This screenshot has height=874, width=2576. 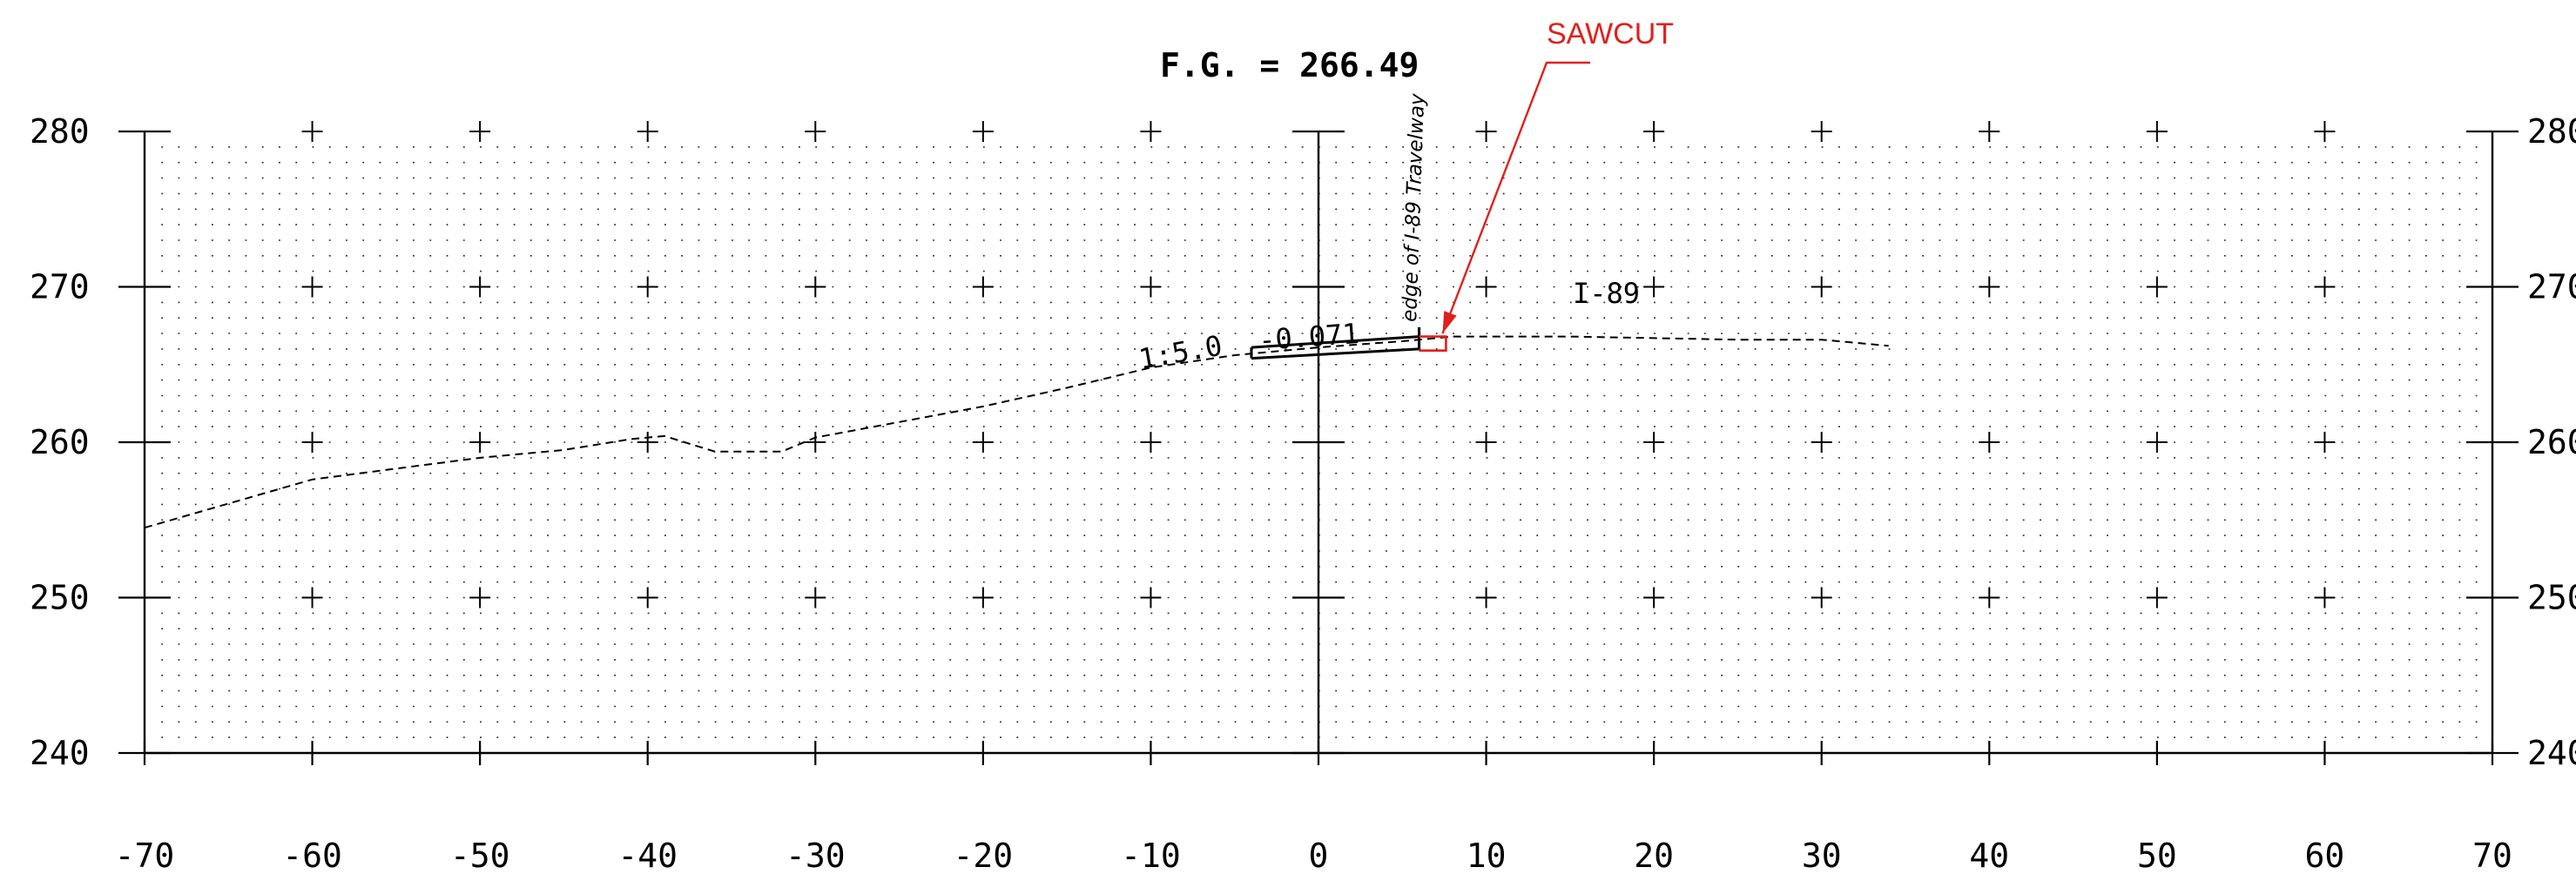 I want to click on x-tick-labels: -70 -60 -50 -40 -30 -20 -10 0 10 20 30 40 50 60 70, so click(x=1314, y=856).